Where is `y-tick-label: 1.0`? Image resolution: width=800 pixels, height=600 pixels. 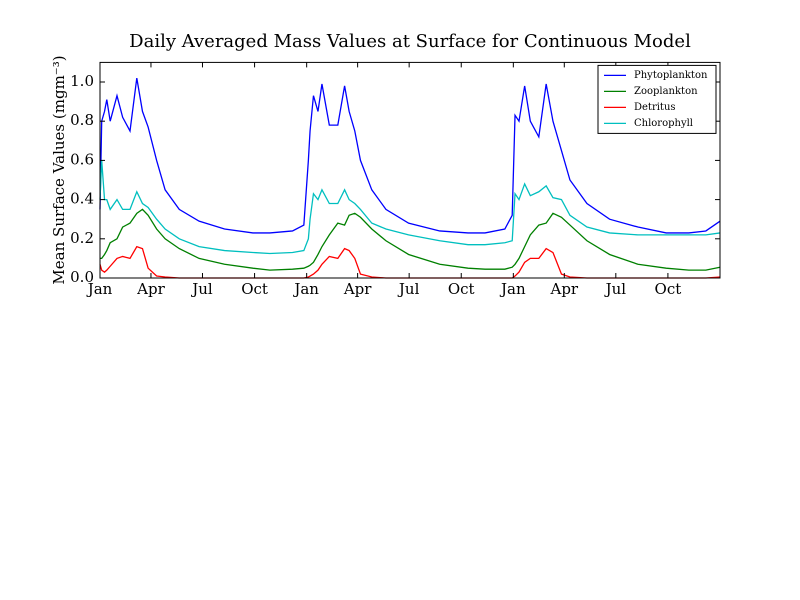
y-tick-label: 1.0 is located at coordinates (82, 81).